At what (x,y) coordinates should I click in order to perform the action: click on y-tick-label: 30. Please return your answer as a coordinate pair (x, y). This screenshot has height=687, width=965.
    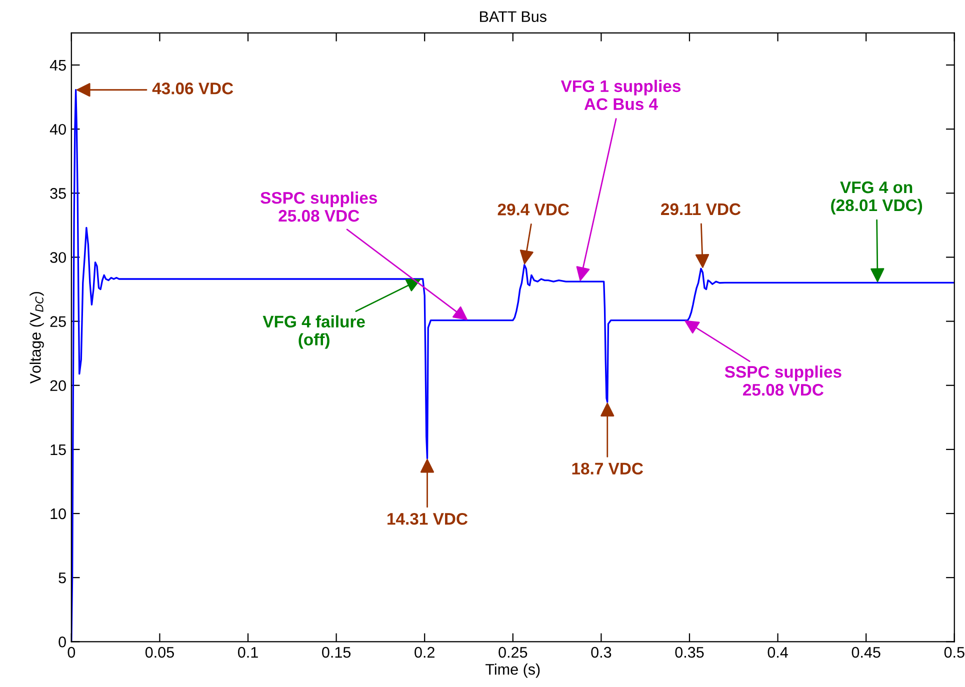
    Looking at the image, I should click on (58, 257).